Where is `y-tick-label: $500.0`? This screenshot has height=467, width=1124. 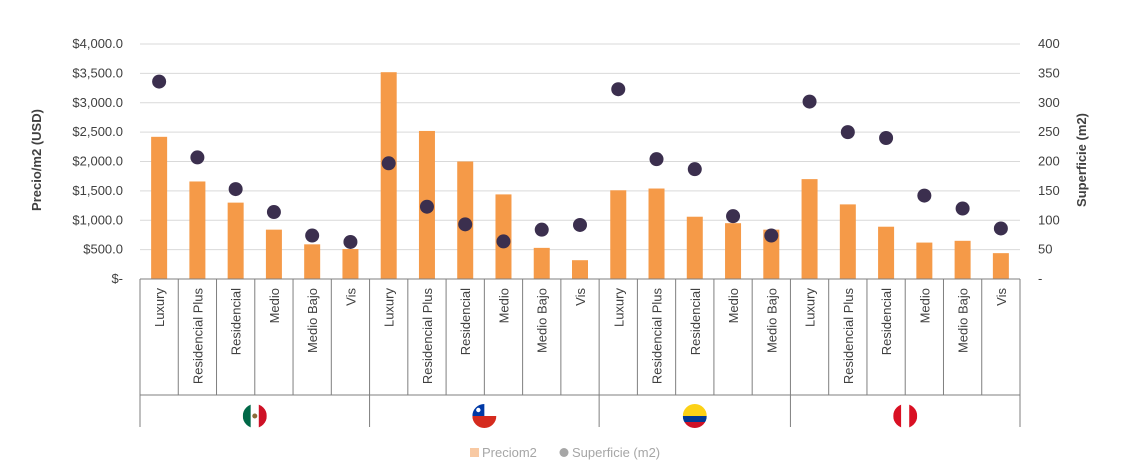
y-tick-label: $500.0 is located at coordinates (103, 249).